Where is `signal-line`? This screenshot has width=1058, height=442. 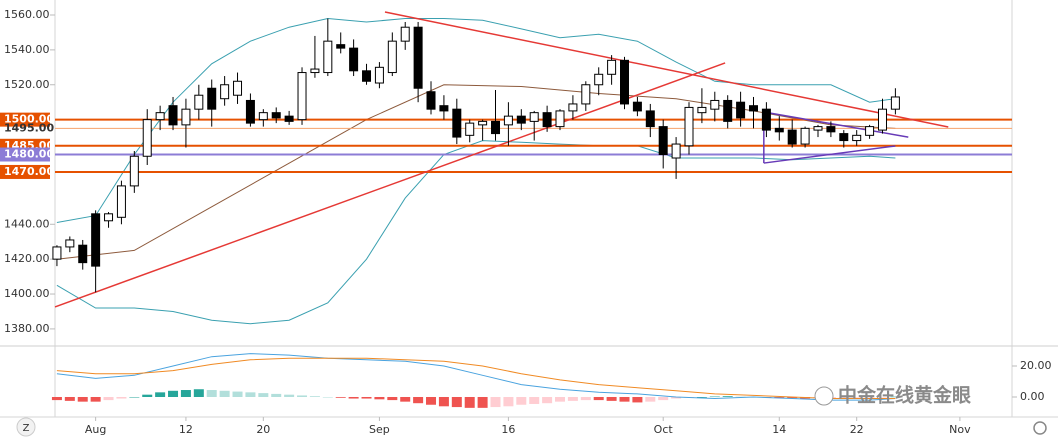 signal-line is located at coordinates (476, 378).